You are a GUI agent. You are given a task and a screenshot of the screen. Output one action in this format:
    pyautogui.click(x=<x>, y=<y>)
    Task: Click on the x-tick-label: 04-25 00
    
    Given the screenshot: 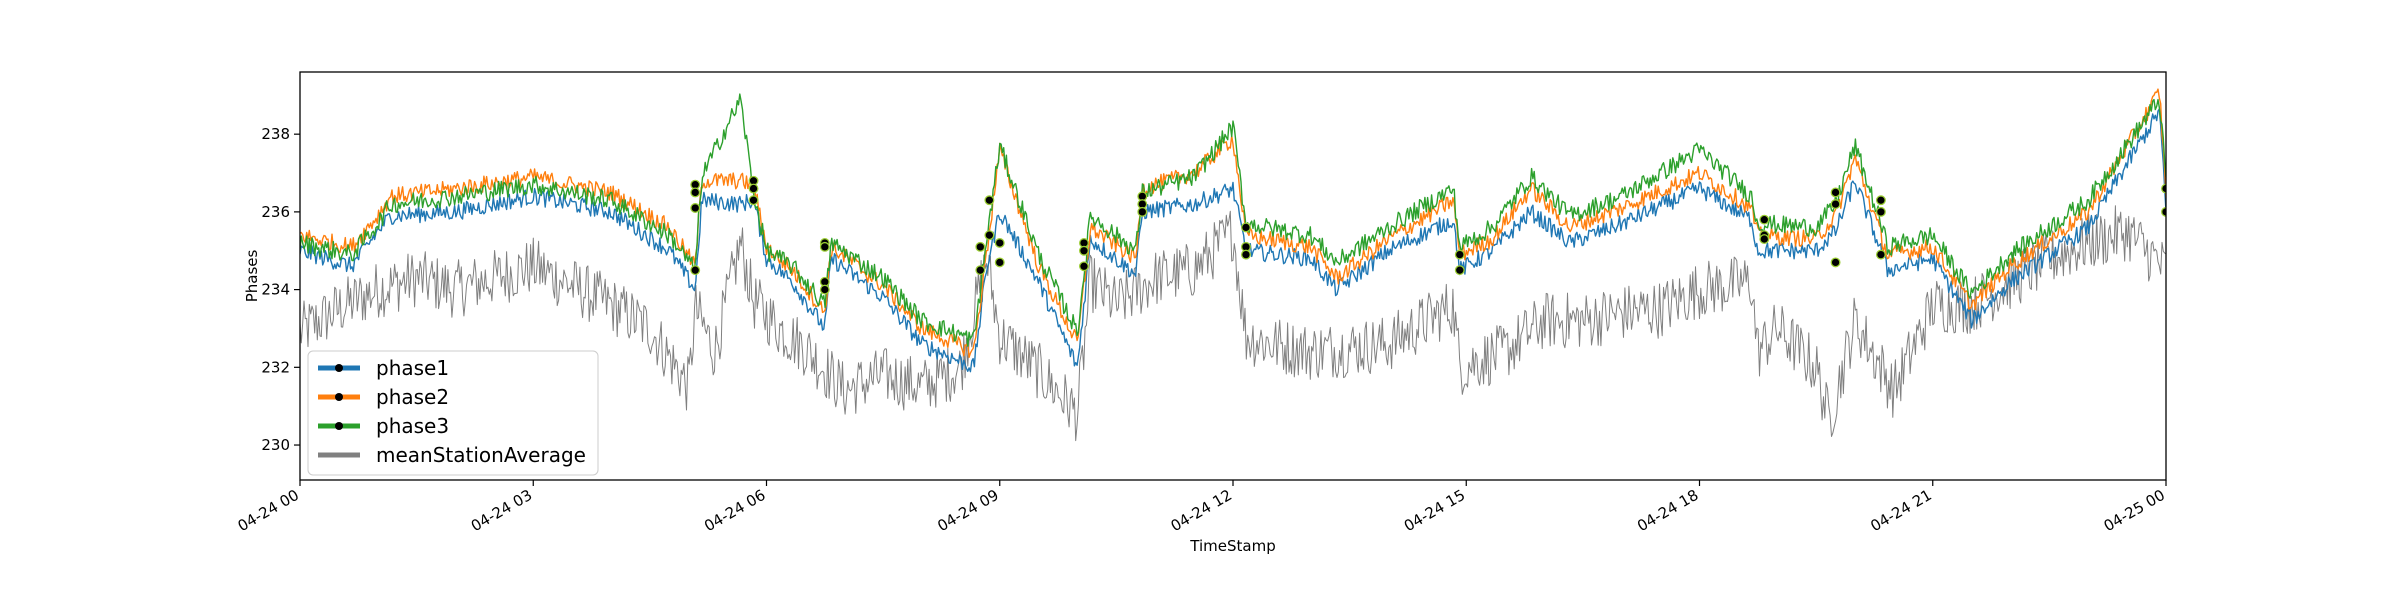 What is the action you would take?
    pyautogui.click(x=2134, y=510)
    